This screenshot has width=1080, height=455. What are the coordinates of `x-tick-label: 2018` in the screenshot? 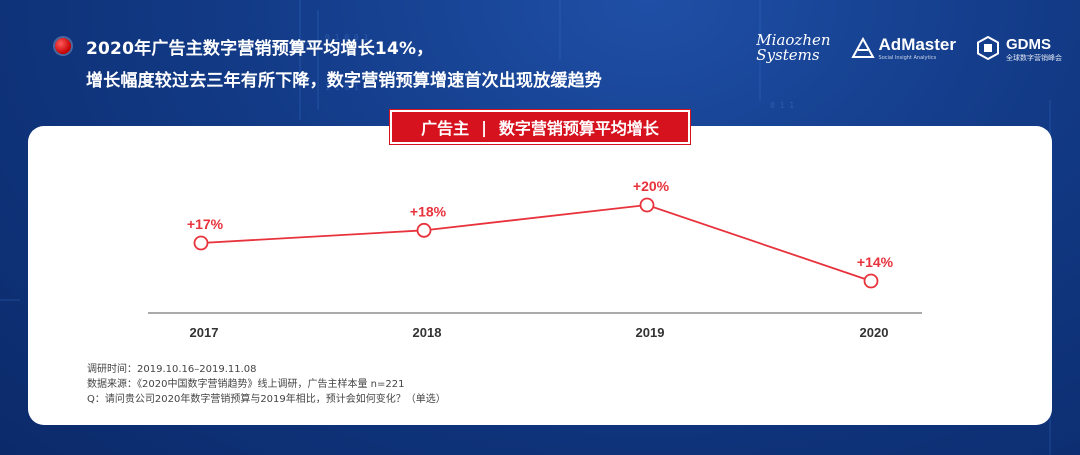 It's located at (427, 332).